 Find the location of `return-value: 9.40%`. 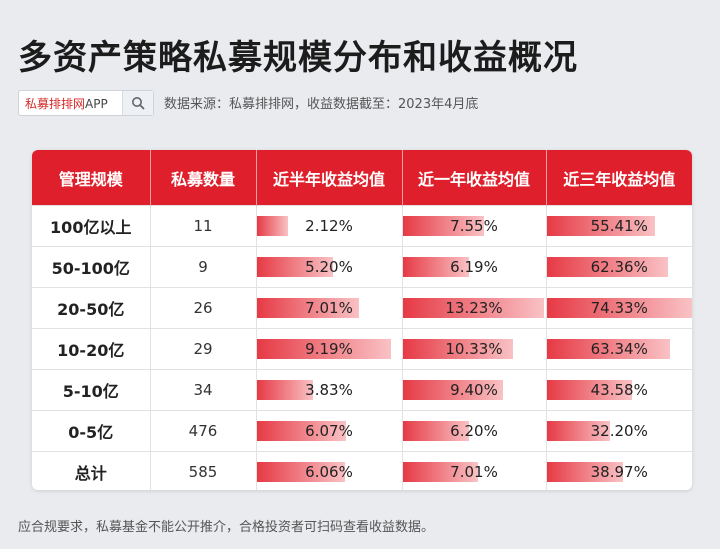

return-value: 9.40% is located at coordinates (474, 390).